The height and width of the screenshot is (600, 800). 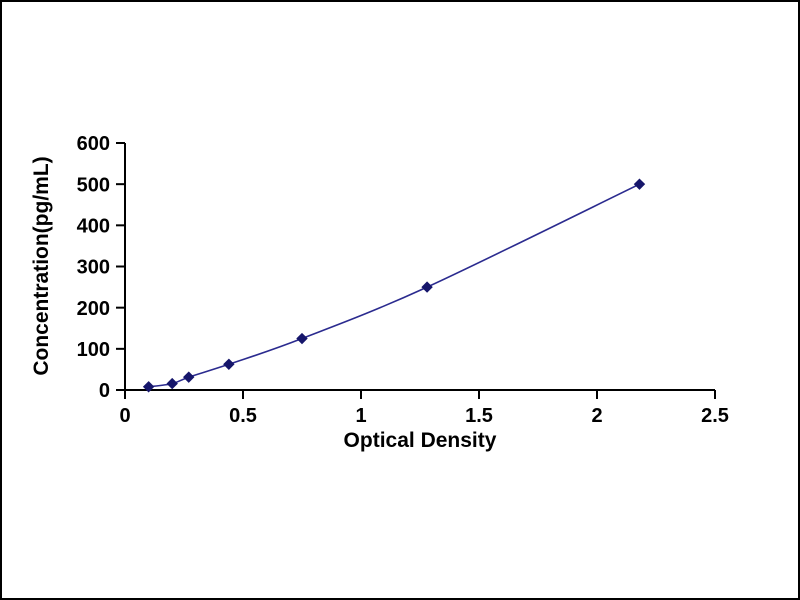 I want to click on y-tick-label: 400, so click(x=93, y=227).